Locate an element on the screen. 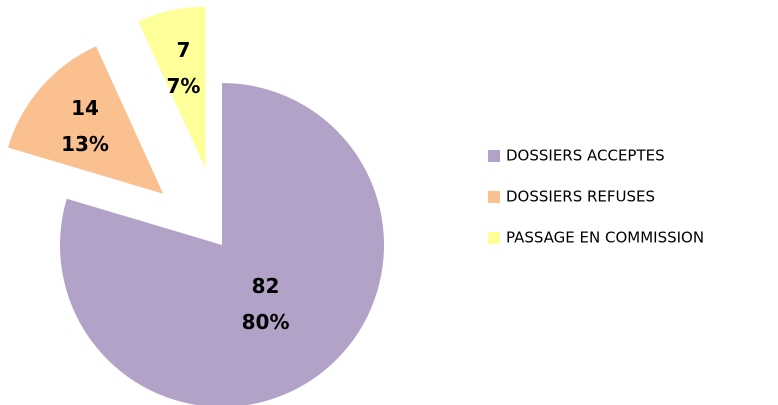 This screenshot has width=778, height=405. percent-label: 13% is located at coordinates (85, 144).